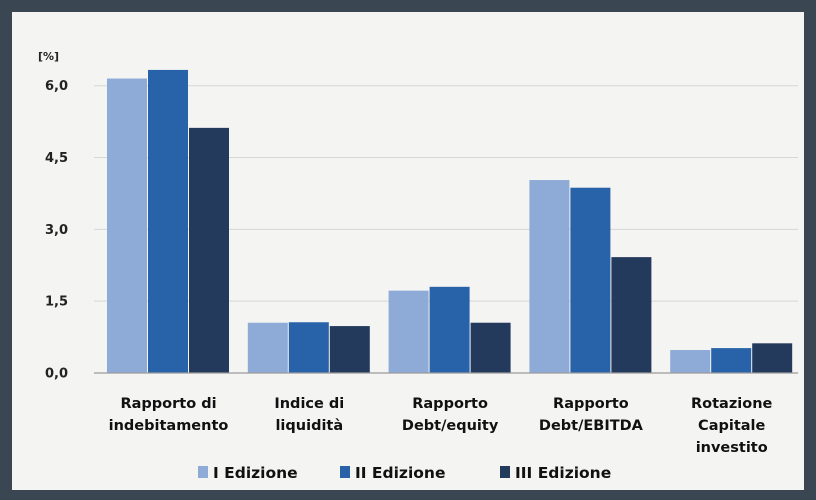 The height and width of the screenshot is (500, 816). Describe the element at coordinates (168, 404) in the screenshot. I see `x-category-label-line: Rapporto di` at that location.